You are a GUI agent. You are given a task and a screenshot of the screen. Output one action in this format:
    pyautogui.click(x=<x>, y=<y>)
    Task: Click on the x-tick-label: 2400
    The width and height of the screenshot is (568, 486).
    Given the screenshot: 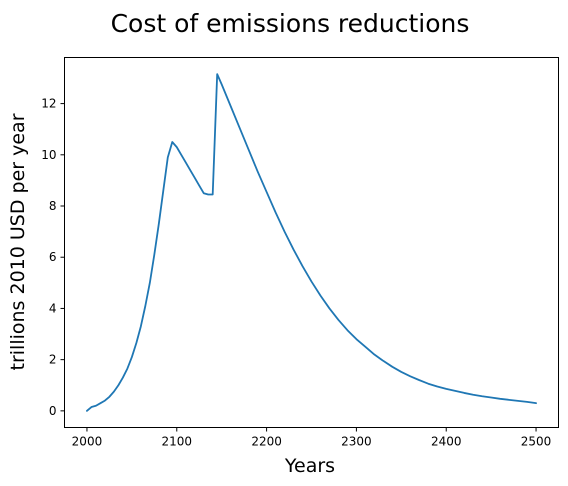 What is the action you would take?
    pyautogui.click(x=446, y=442)
    